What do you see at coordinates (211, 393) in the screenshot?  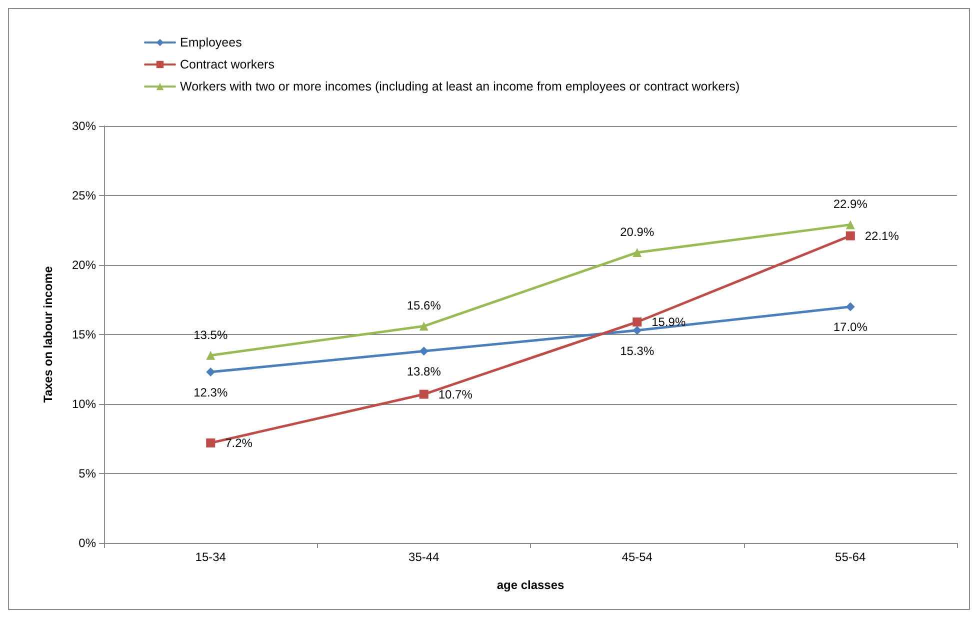 I see `data-label: 12.3%` at bounding box center [211, 393].